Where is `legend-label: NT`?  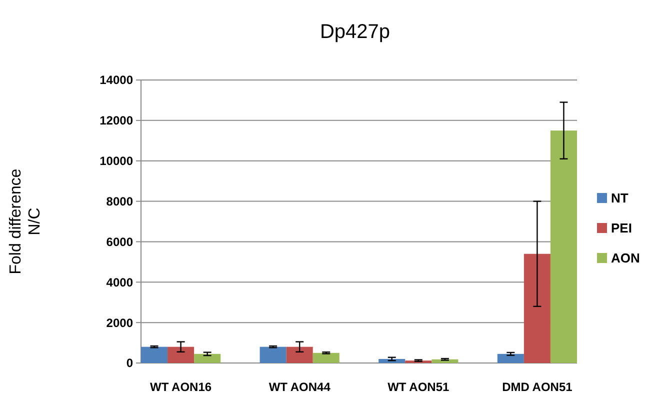 legend-label: NT is located at coordinates (619, 198).